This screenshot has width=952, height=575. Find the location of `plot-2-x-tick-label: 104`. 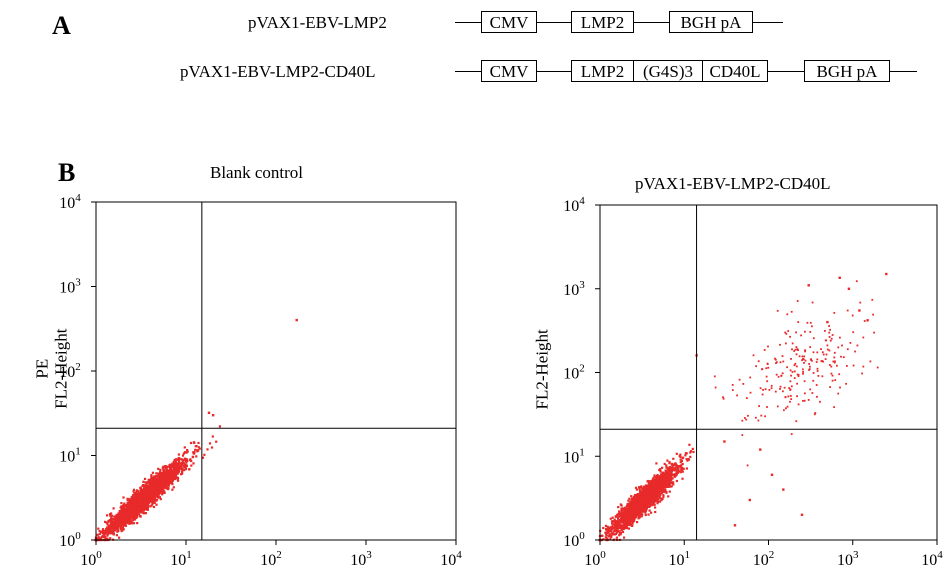

plot-2-x-tick-label: 104 is located at coordinates (932, 559).